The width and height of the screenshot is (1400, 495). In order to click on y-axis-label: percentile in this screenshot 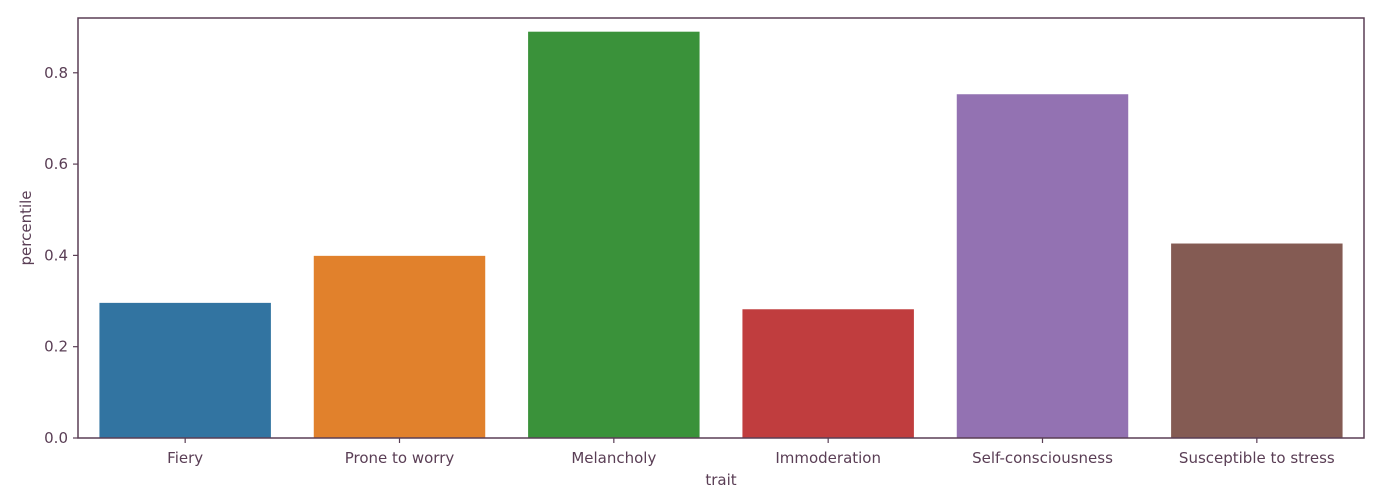, I will do `click(26, 227)`.